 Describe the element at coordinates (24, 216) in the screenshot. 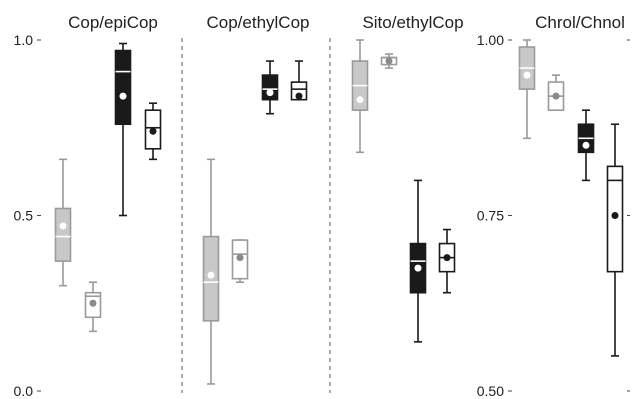

I see `y-tick-label-1-2: 0.5` at that location.